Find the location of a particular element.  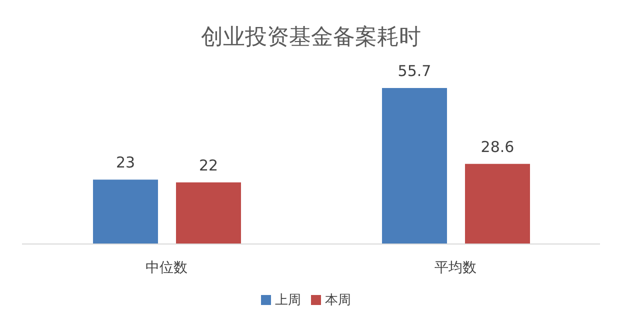

x-tick-label: 中位数 is located at coordinates (167, 268).